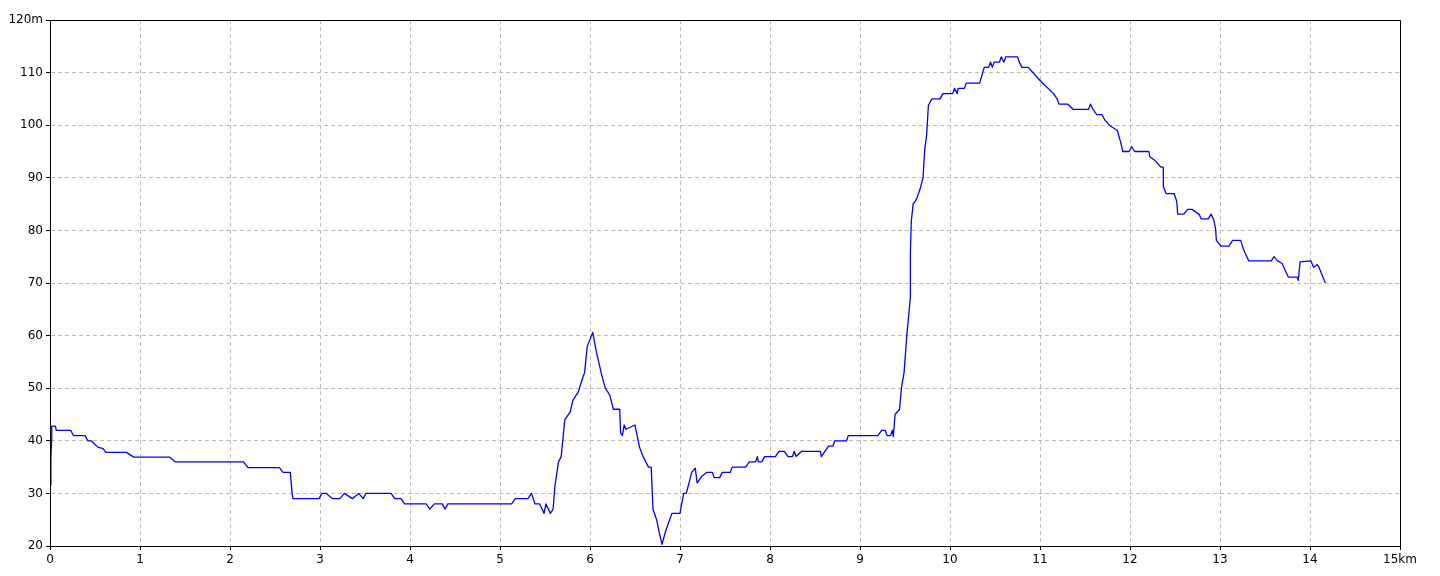 This screenshot has height=576, width=1440. What do you see at coordinates (35, 439) in the screenshot?
I see `y-tick-label: 40` at bounding box center [35, 439].